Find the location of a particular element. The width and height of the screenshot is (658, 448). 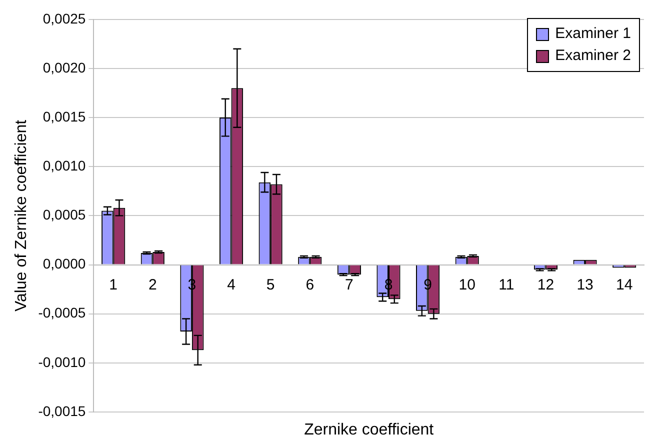

x-tick-label: 12 is located at coordinates (545, 285).